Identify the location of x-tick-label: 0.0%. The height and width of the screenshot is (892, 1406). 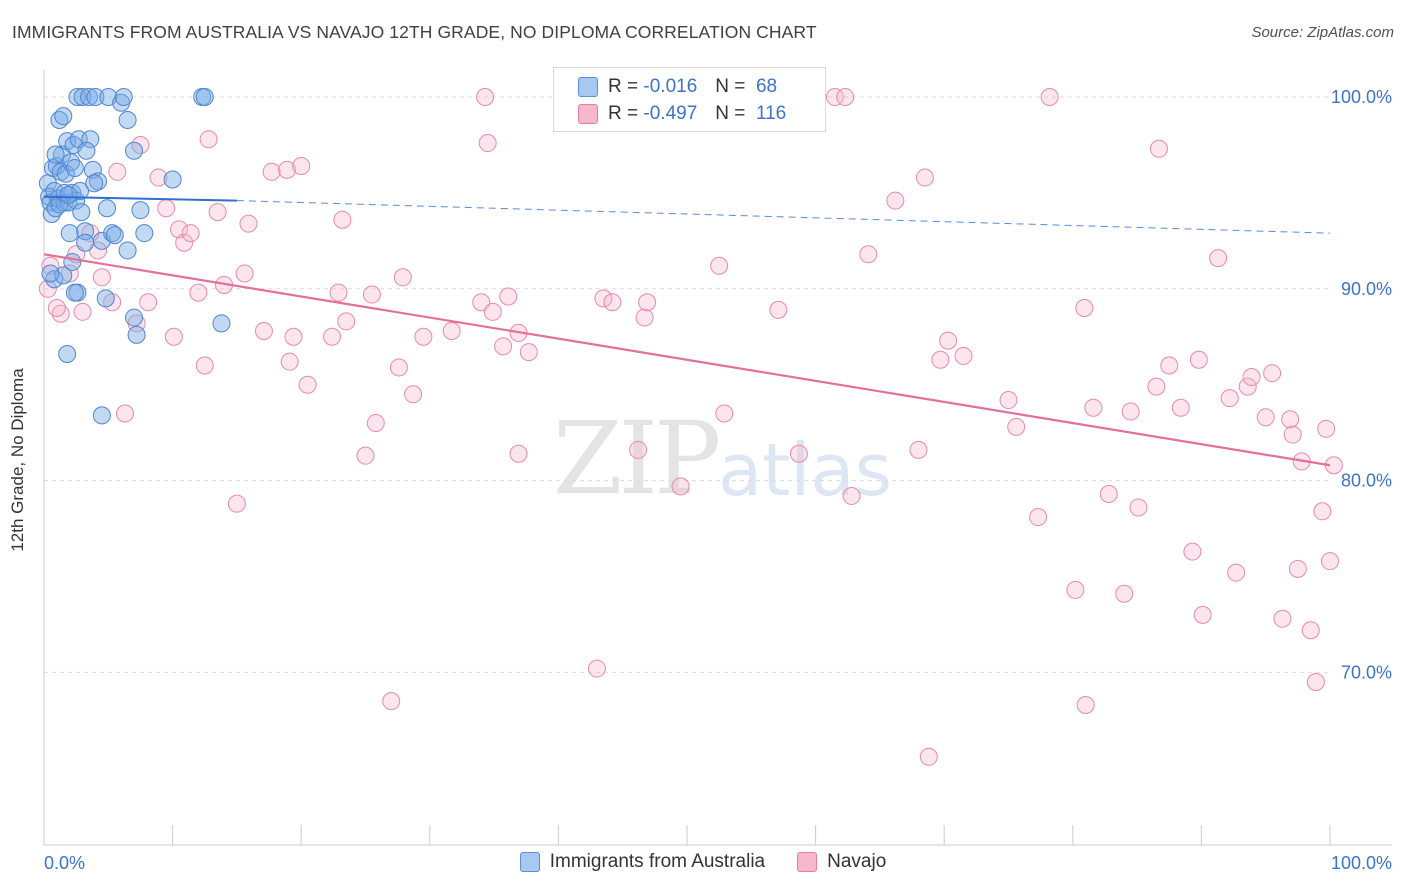
(64, 863).